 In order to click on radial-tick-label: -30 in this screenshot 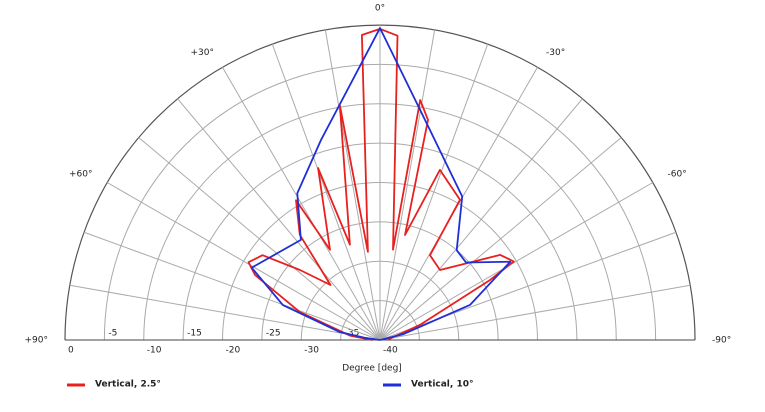, I will do `click(311, 351)`.